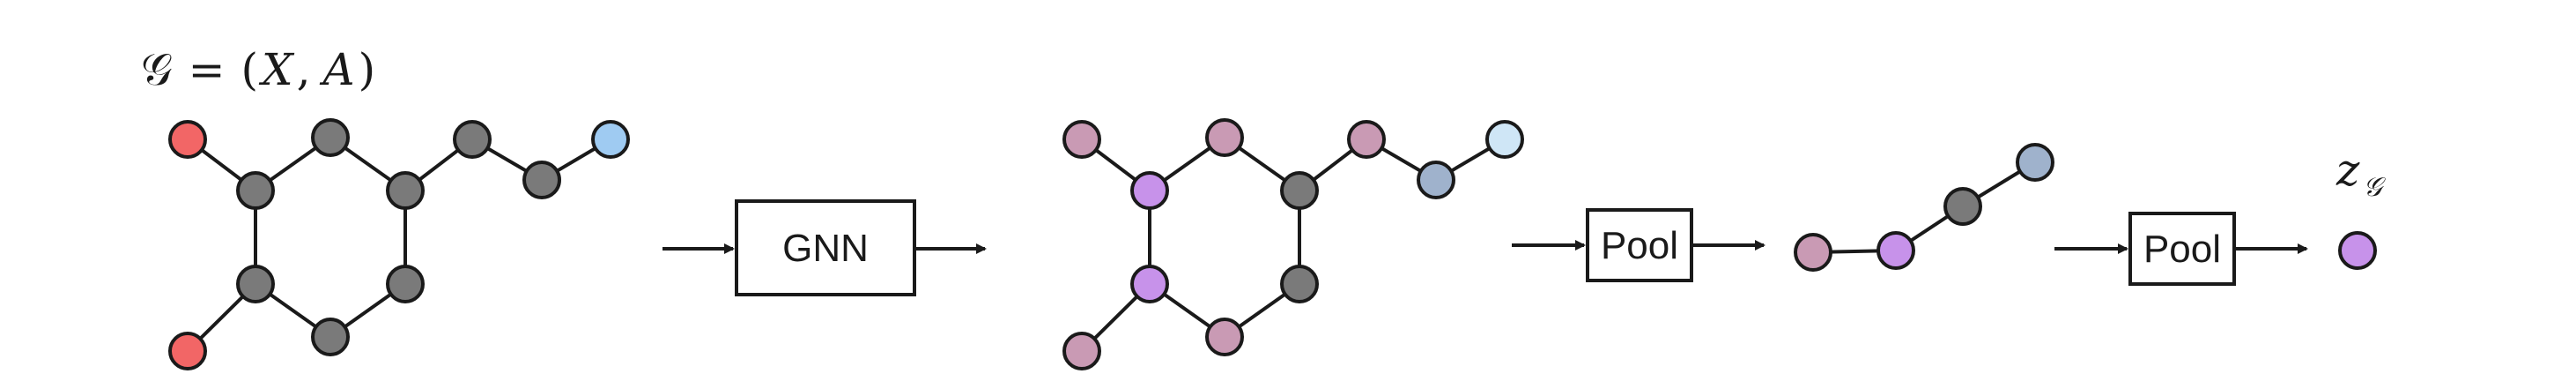  I want to click on feature-matrix-symbol: X, so click(277, 69).